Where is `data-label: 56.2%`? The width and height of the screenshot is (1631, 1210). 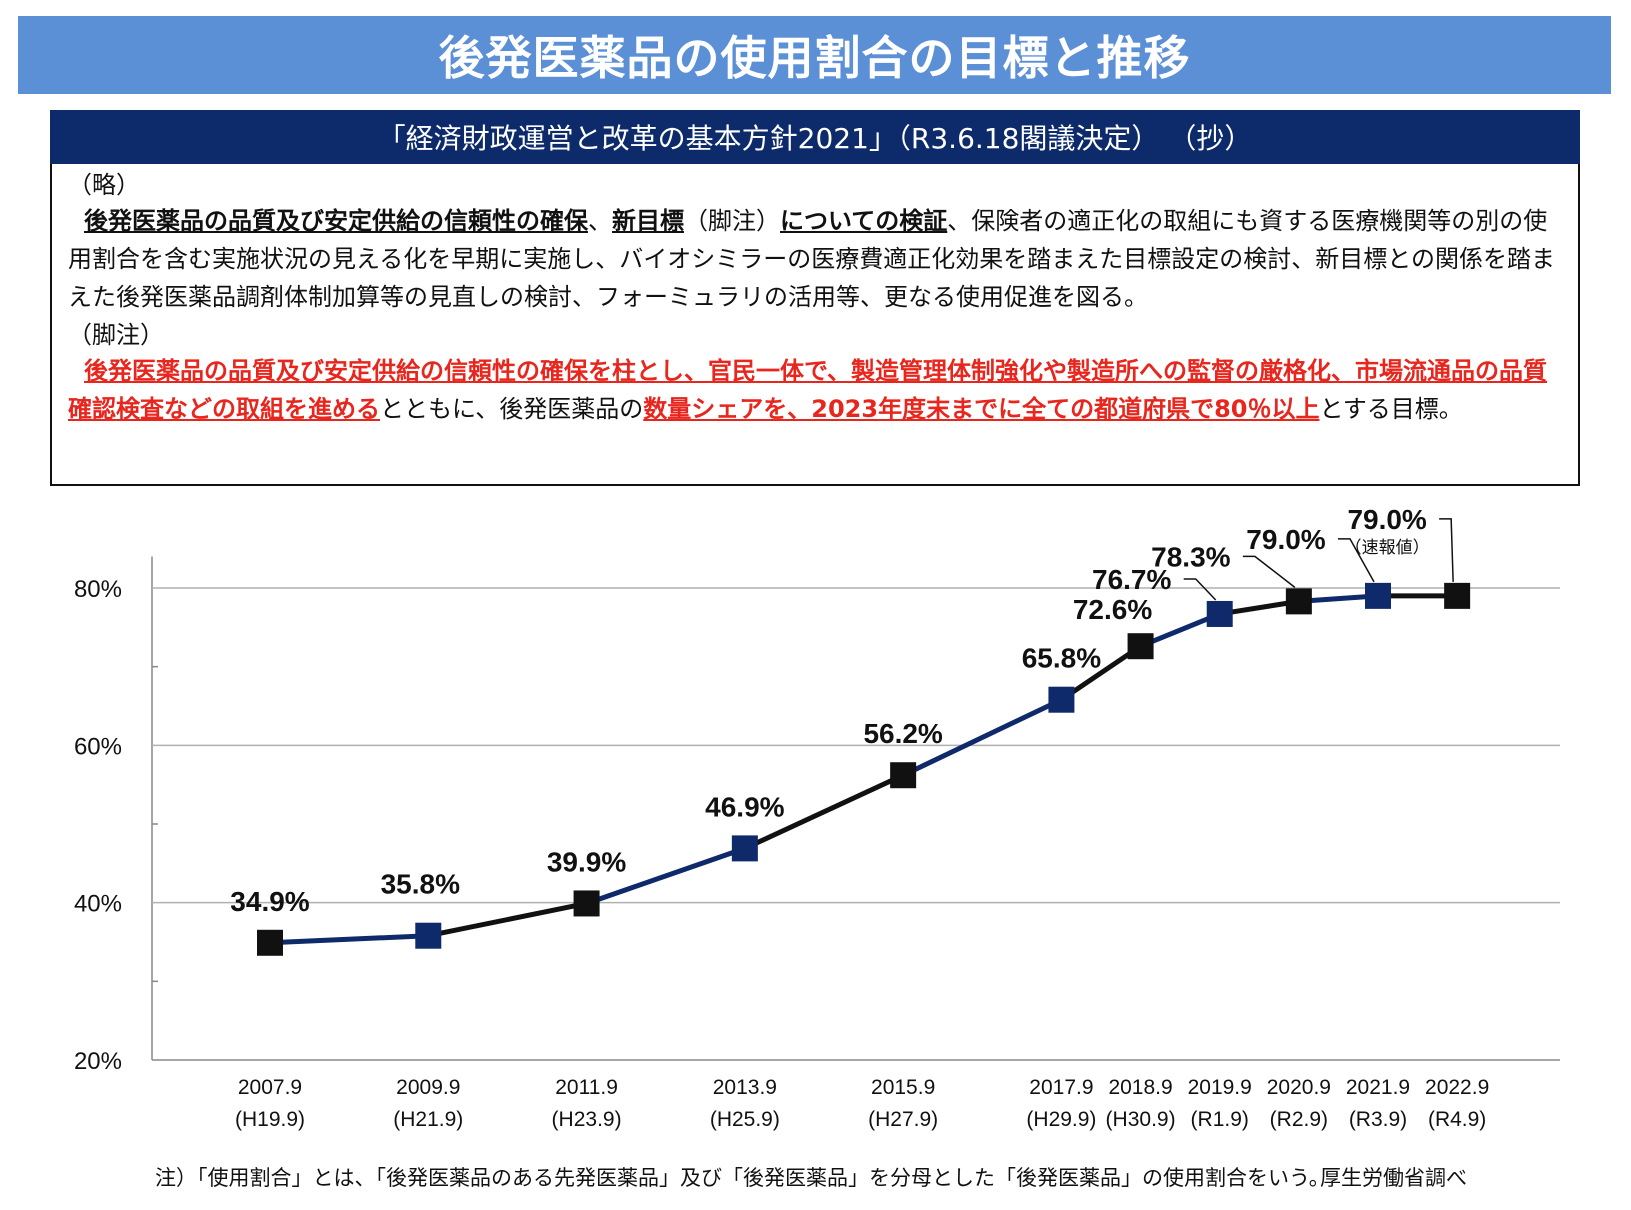
data-label: 56.2% is located at coordinates (902, 733).